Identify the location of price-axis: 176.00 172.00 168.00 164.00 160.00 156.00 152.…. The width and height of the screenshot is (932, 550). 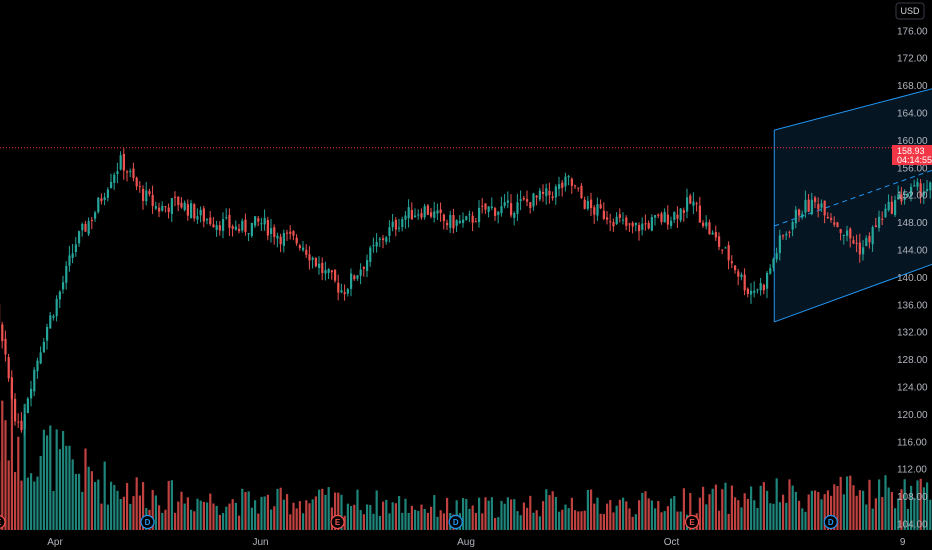
(912, 278).